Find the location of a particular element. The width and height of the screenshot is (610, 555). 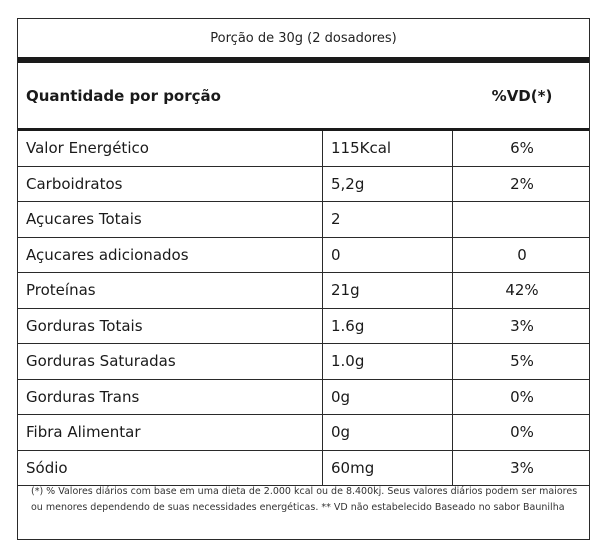

header-amount-per-serving: Quantidade por porção is located at coordinates (123, 96).